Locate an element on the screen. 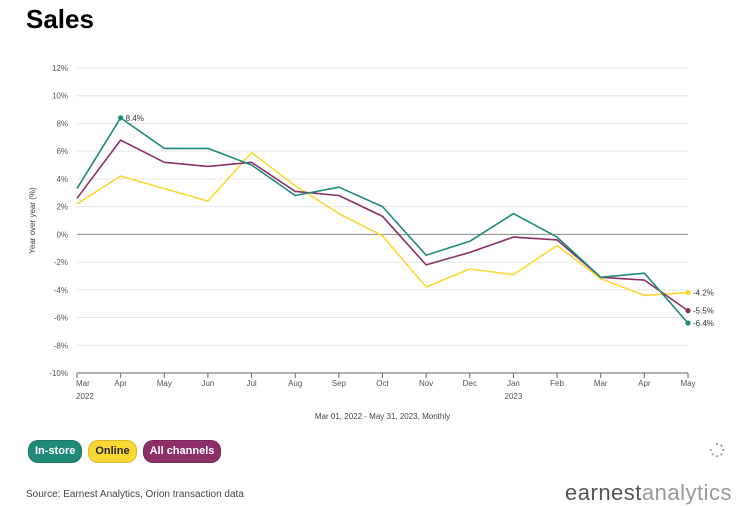  data-label: 8.4% is located at coordinates (135, 118).